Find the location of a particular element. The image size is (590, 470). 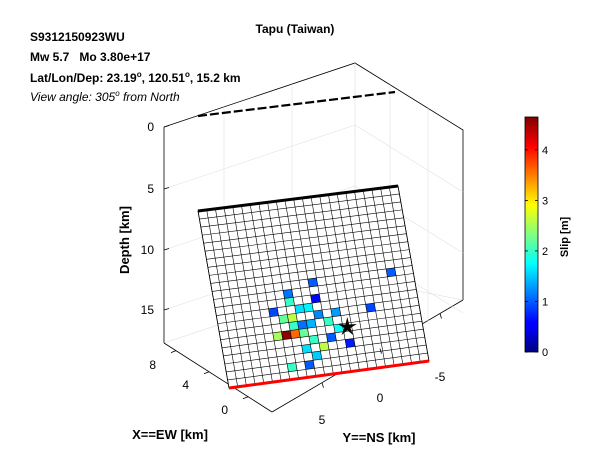

hypocenter-star is located at coordinates (347, 326).